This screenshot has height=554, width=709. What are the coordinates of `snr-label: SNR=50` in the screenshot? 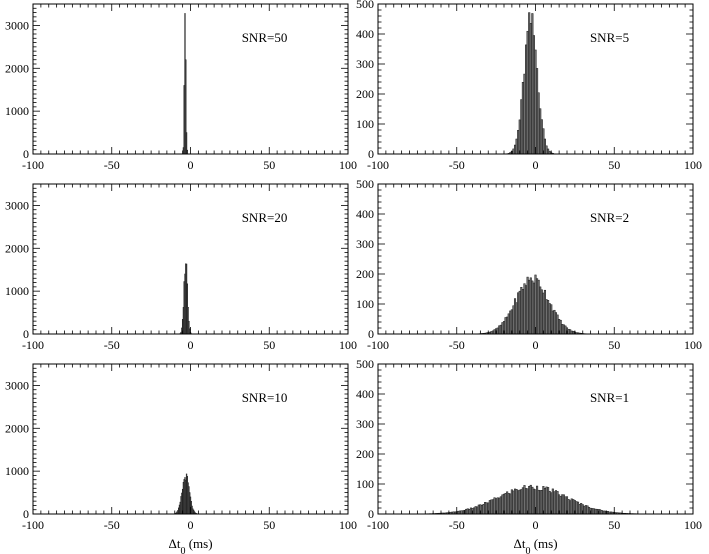 It's located at (265, 37).